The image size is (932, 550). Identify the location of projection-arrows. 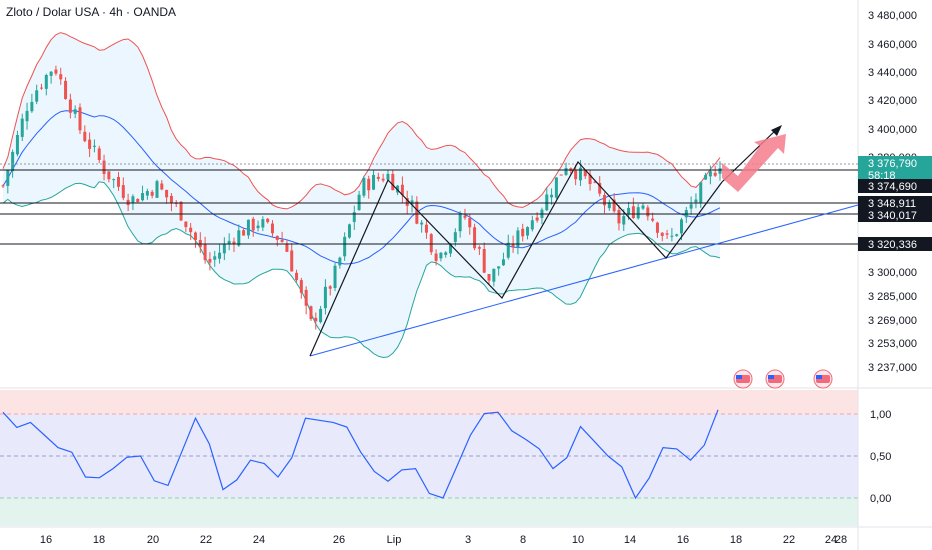
(754, 158).